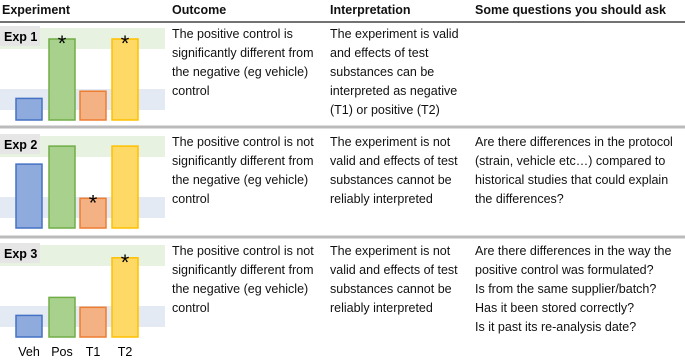  What do you see at coordinates (125, 352) in the screenshot?
I see `x-category-label: T2` at bounding box center [125, 352].